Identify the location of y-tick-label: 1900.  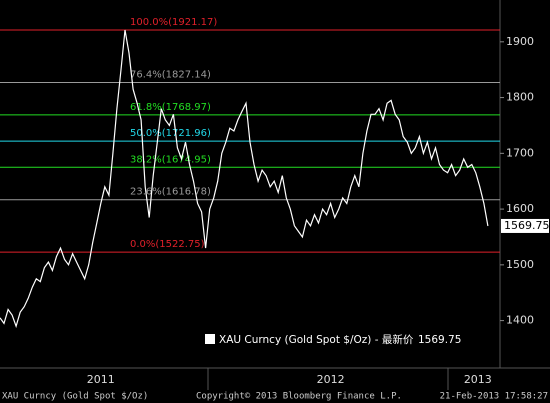
(520, 41).